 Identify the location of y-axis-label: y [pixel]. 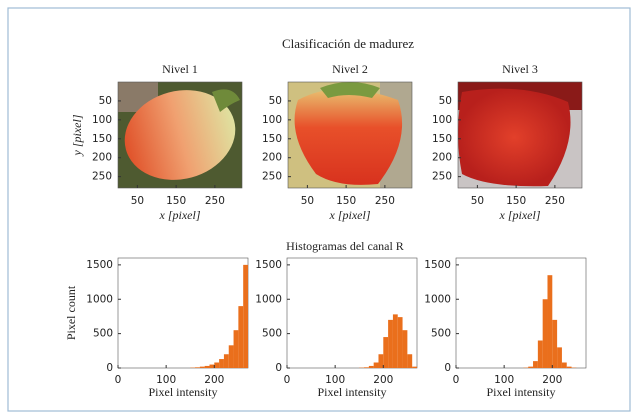
(77, 135).